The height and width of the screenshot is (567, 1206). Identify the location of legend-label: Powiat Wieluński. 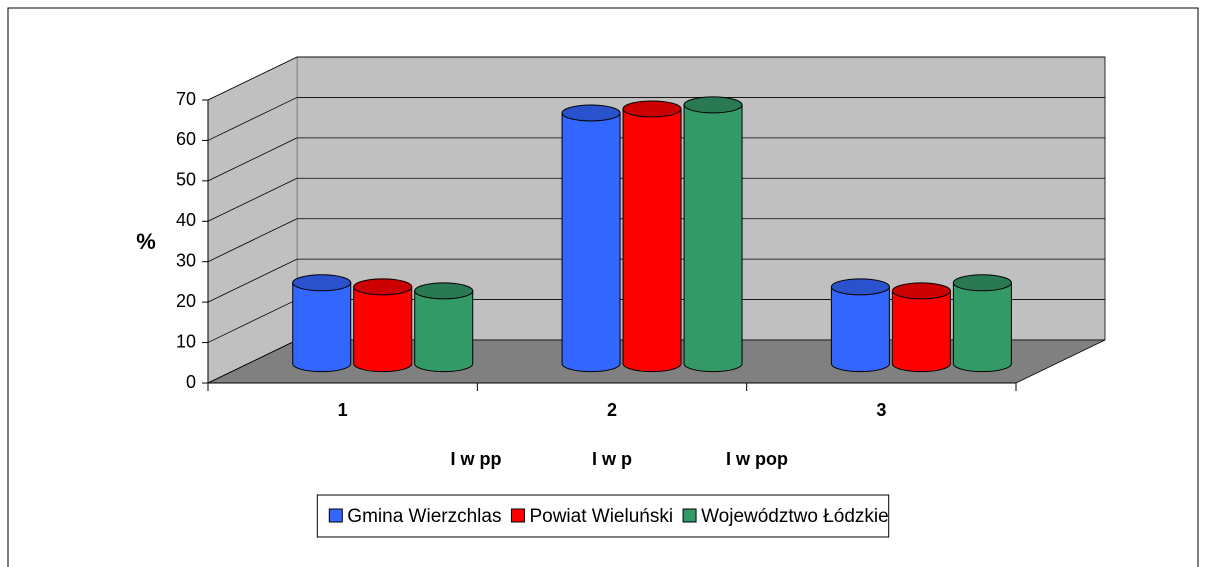
(601, 516).